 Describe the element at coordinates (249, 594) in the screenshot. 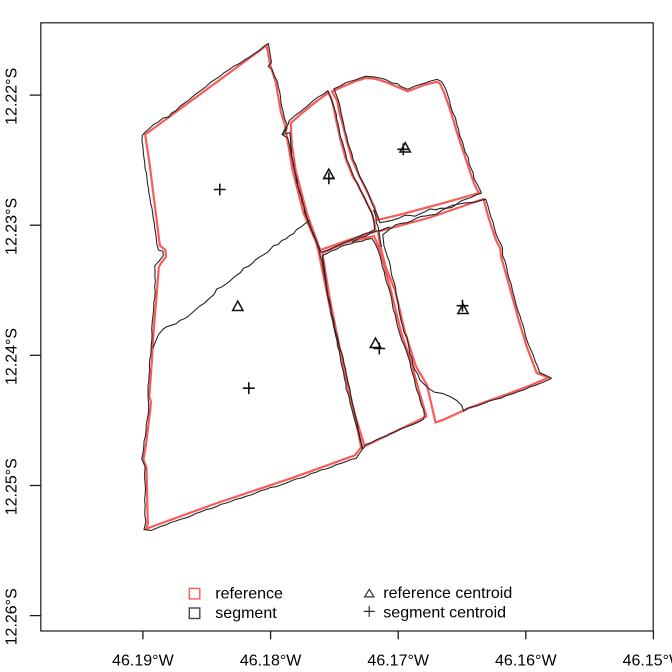

I see `svg-text: reference` at that location.